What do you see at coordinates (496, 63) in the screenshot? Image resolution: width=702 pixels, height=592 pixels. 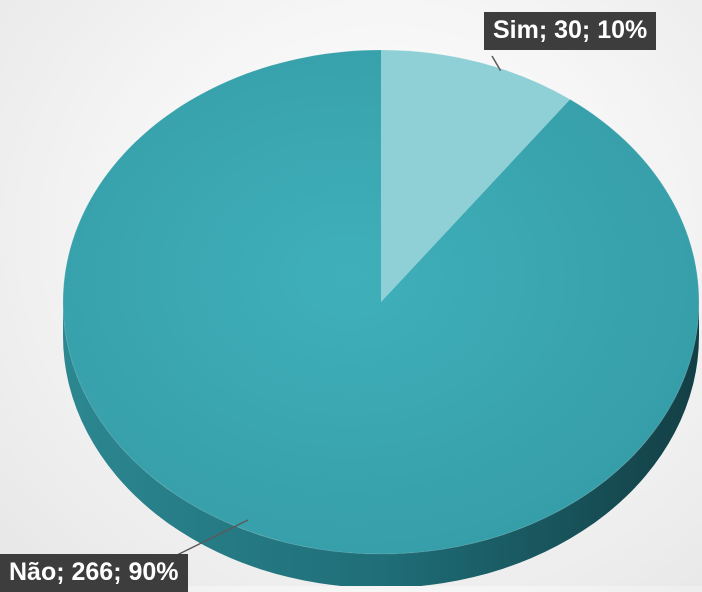 I see `leader-line-sim` at bounding box center [496, 63].